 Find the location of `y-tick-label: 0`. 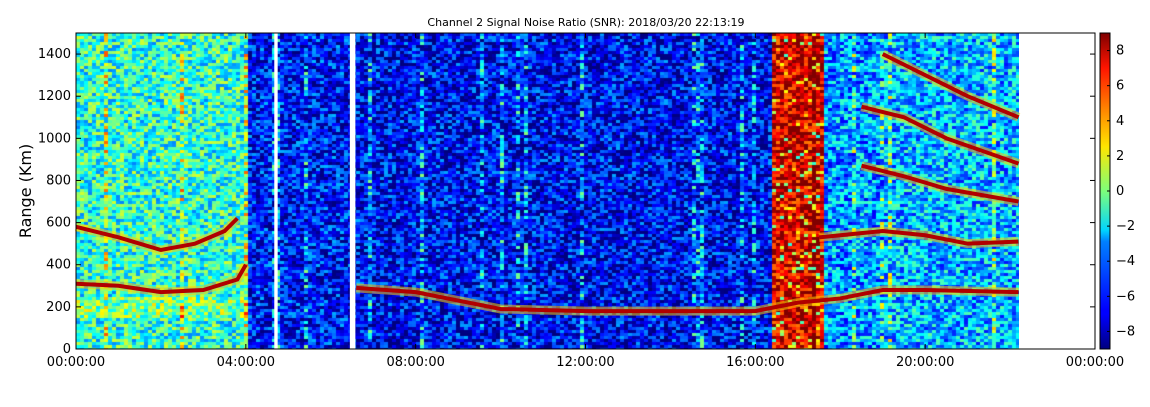

y-tick-label: 0 is located at coordinates (67, 349).